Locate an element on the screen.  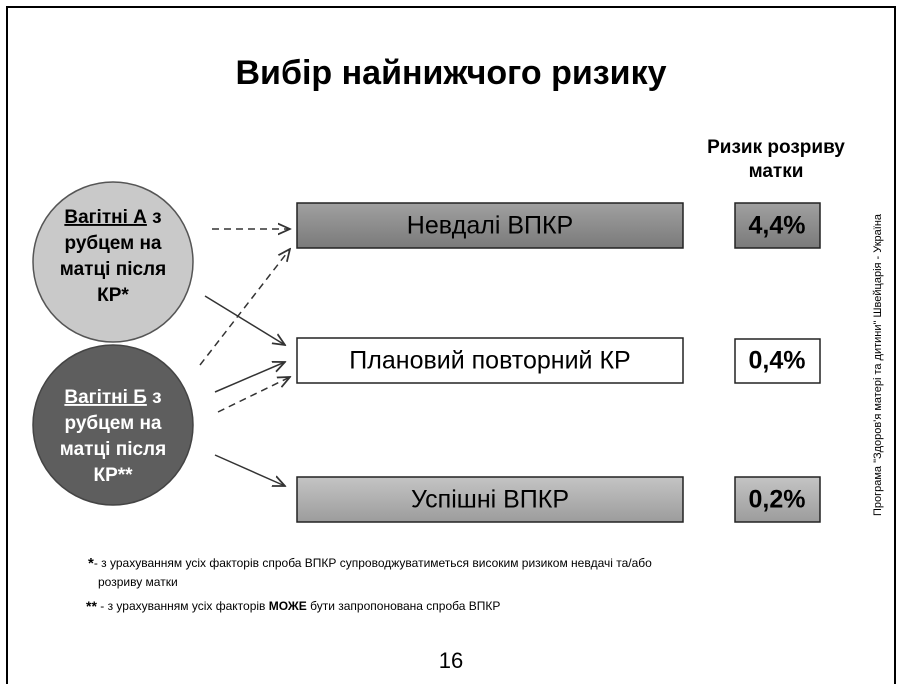
footnote-marker: * is located at coordinates (91, 563).